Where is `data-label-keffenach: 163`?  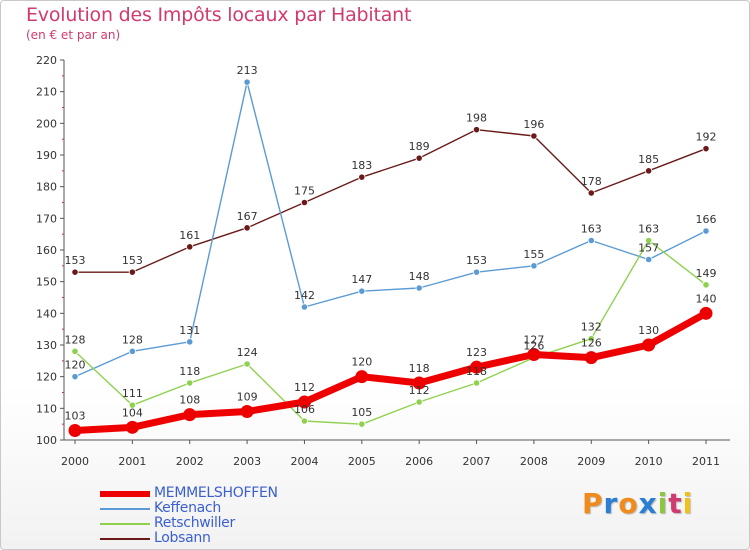 data-label-keffenach: 163 is located at coordinates (591, 229).